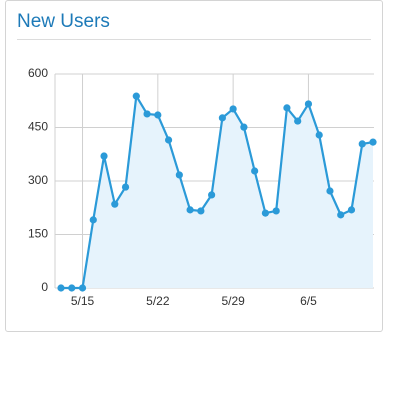  What do you see at coordinates (44, 287) in the screenshot?
I see `y-tick-label: 0` at bounding box center [44, 287].